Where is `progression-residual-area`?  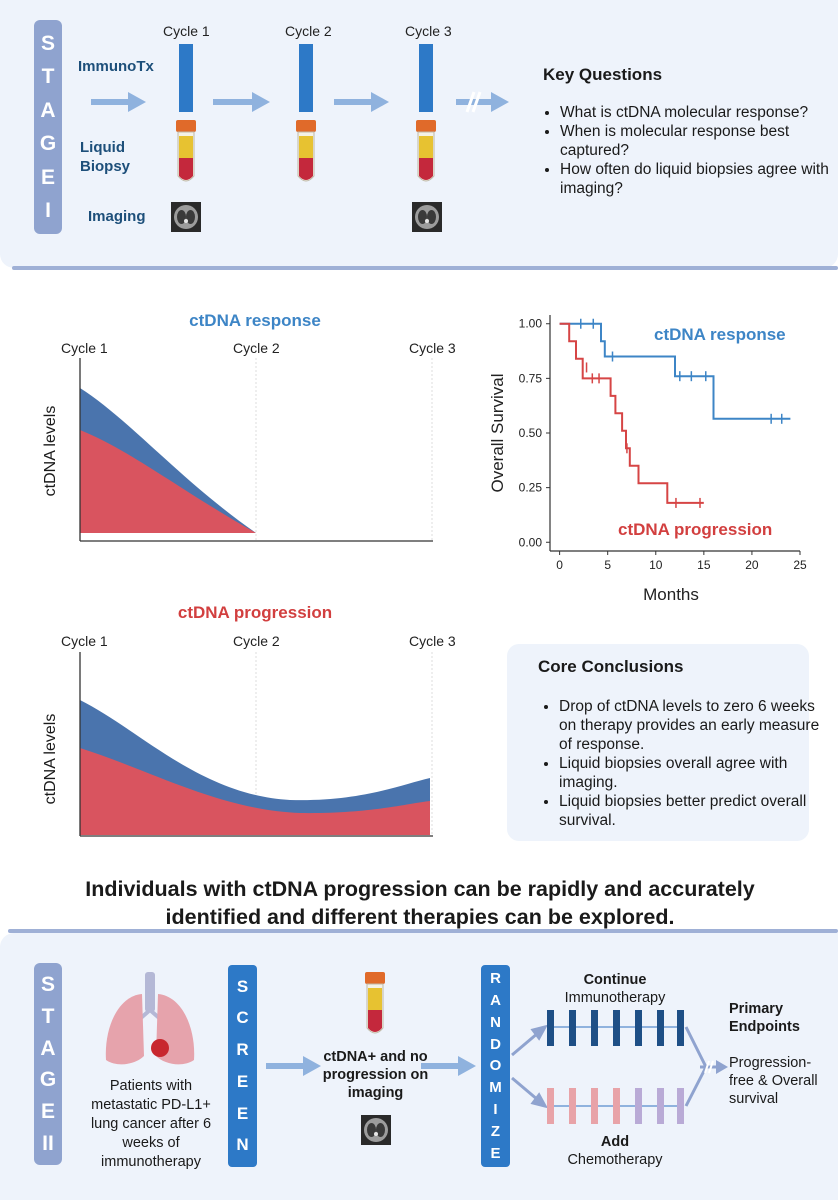
progression-residual-area is located at coordinates (255, 791).